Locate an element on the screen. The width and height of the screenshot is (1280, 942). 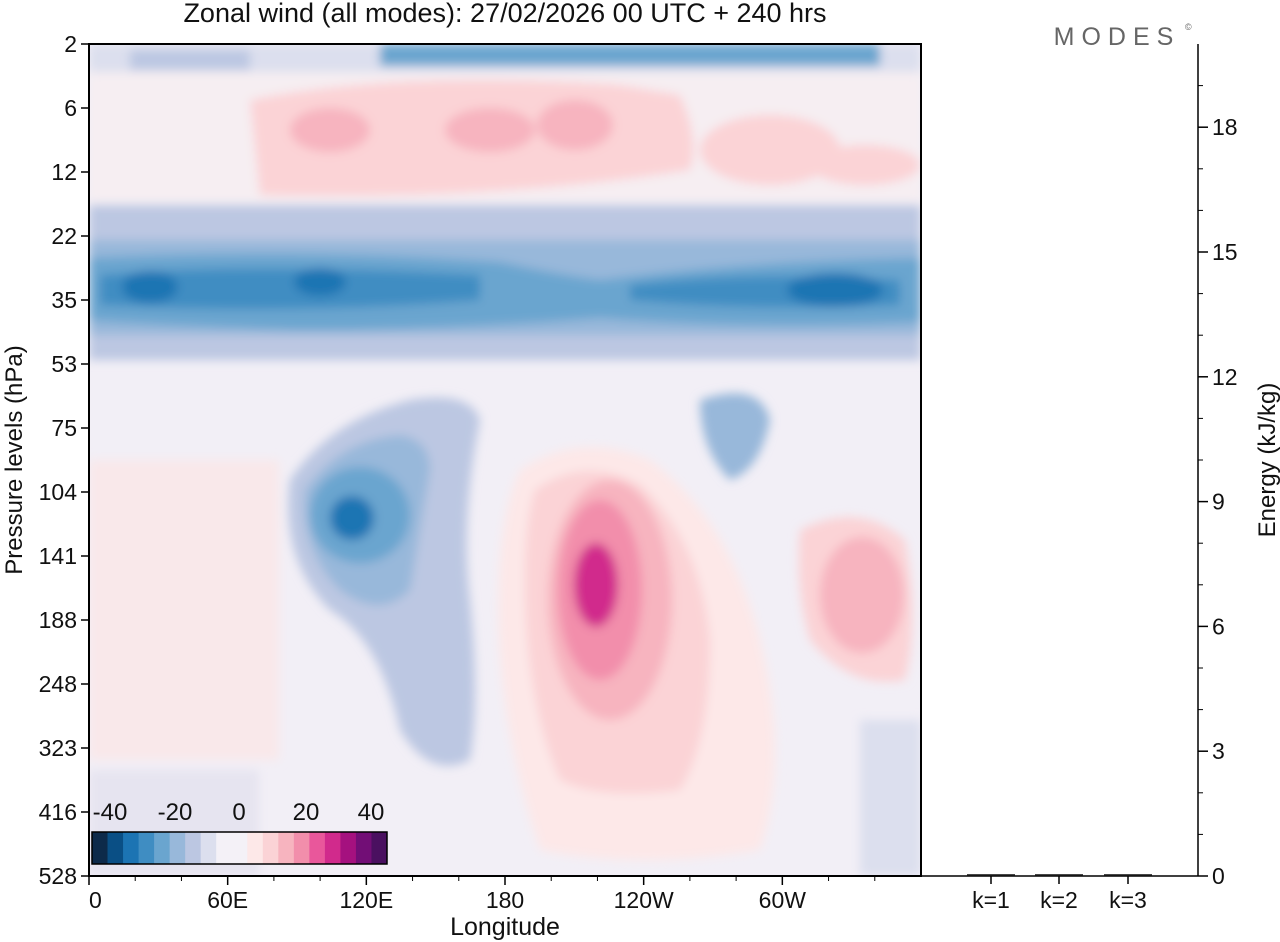
y-tick-label: 53 is located at coordinates (64, 364).